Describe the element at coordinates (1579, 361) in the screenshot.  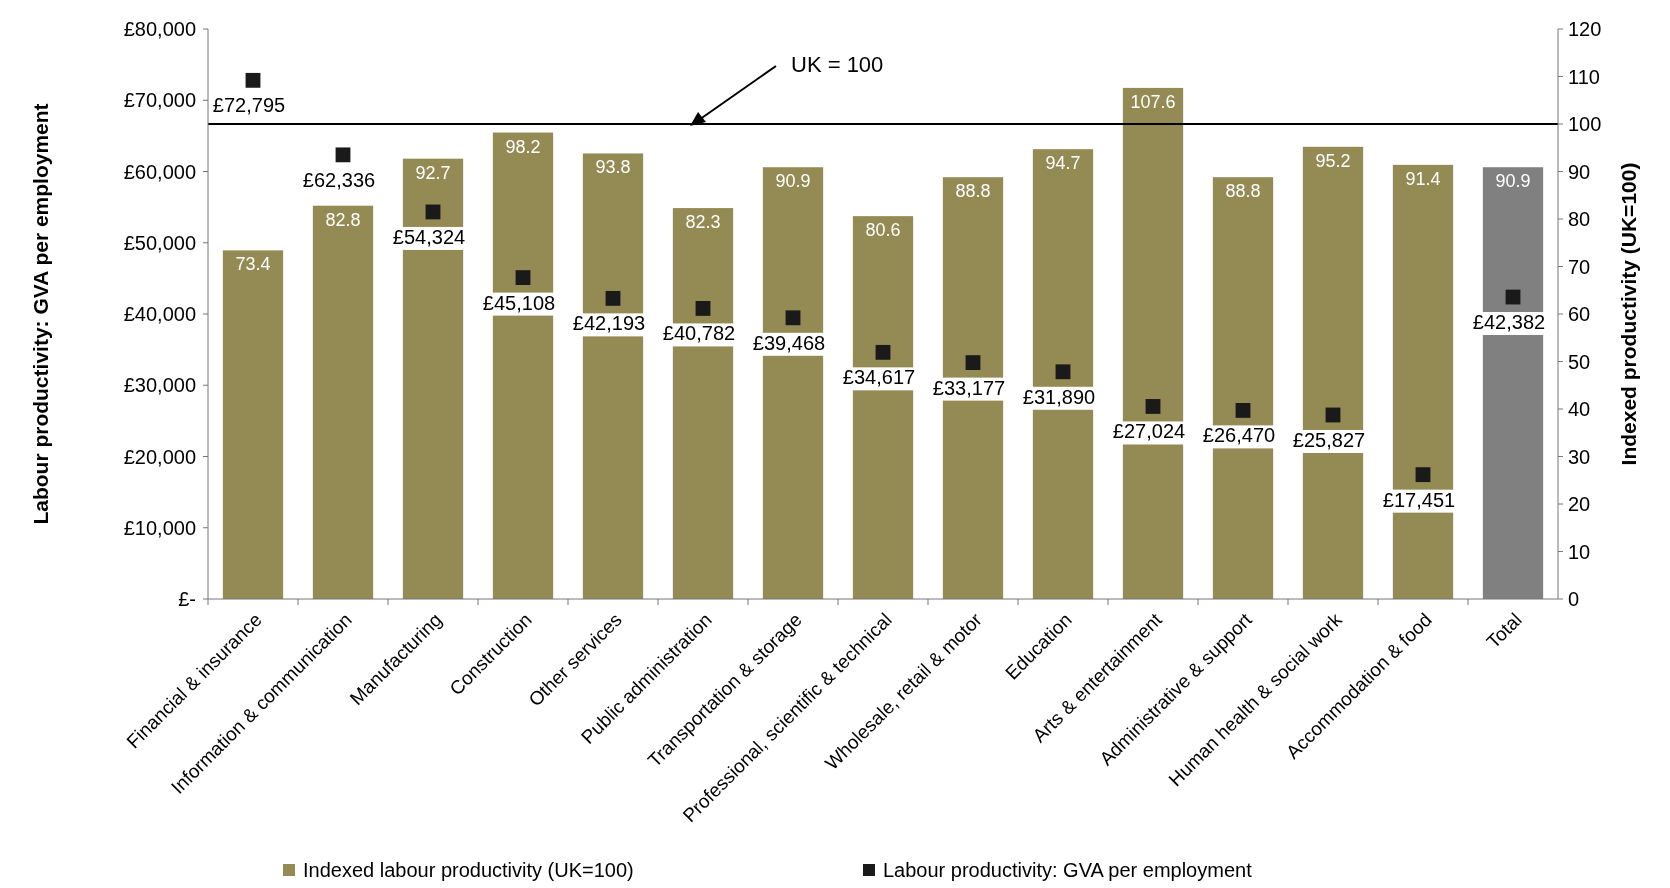
I see `y2-tick-label: 50` at that location.